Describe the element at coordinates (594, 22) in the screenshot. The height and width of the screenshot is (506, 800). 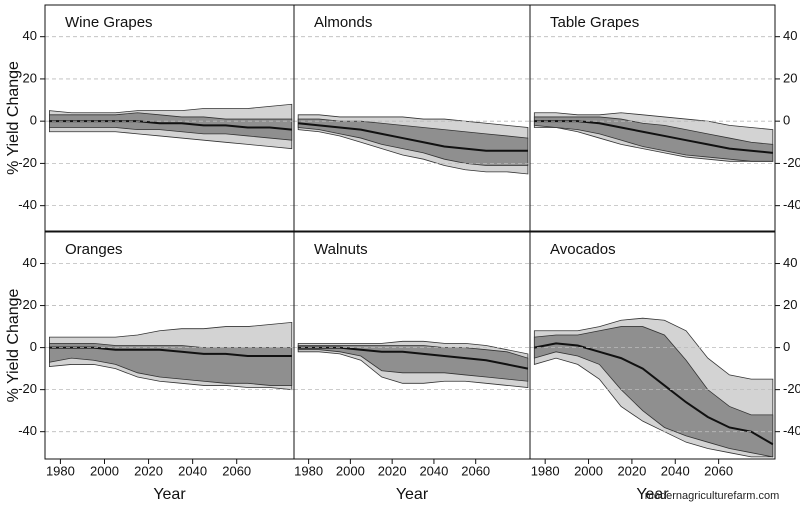
I see `panel-title: Table Grapes` at that location.